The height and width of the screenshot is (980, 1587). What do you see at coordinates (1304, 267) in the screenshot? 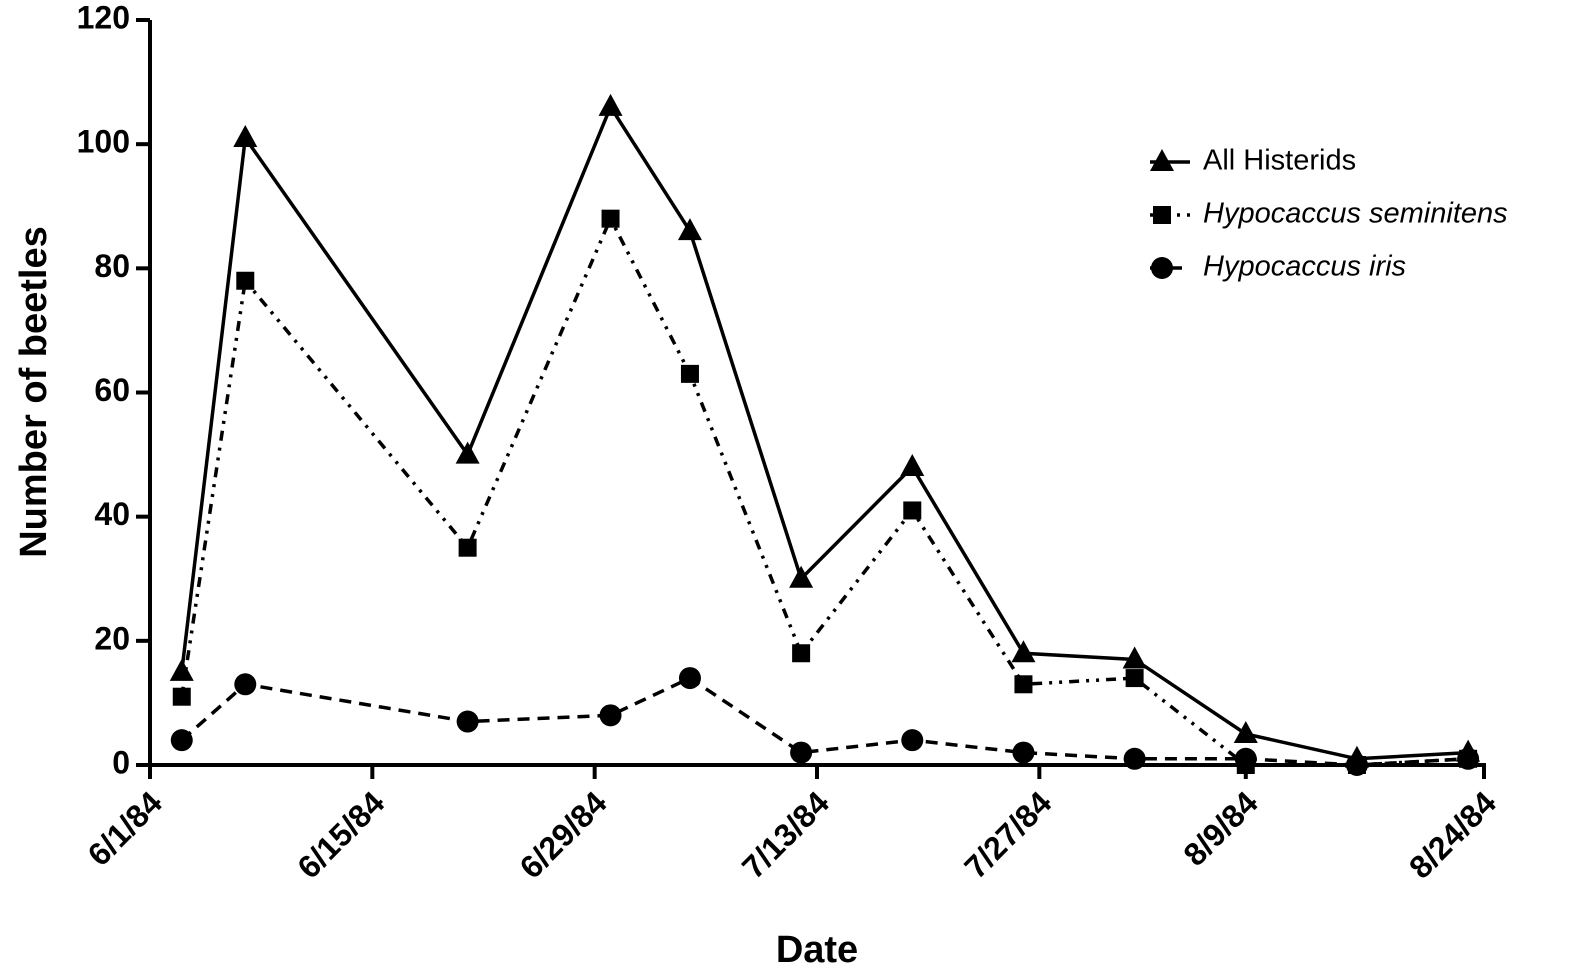
I see `legend-label: Hypocaccus iris` at bounding box center [1304, 267].